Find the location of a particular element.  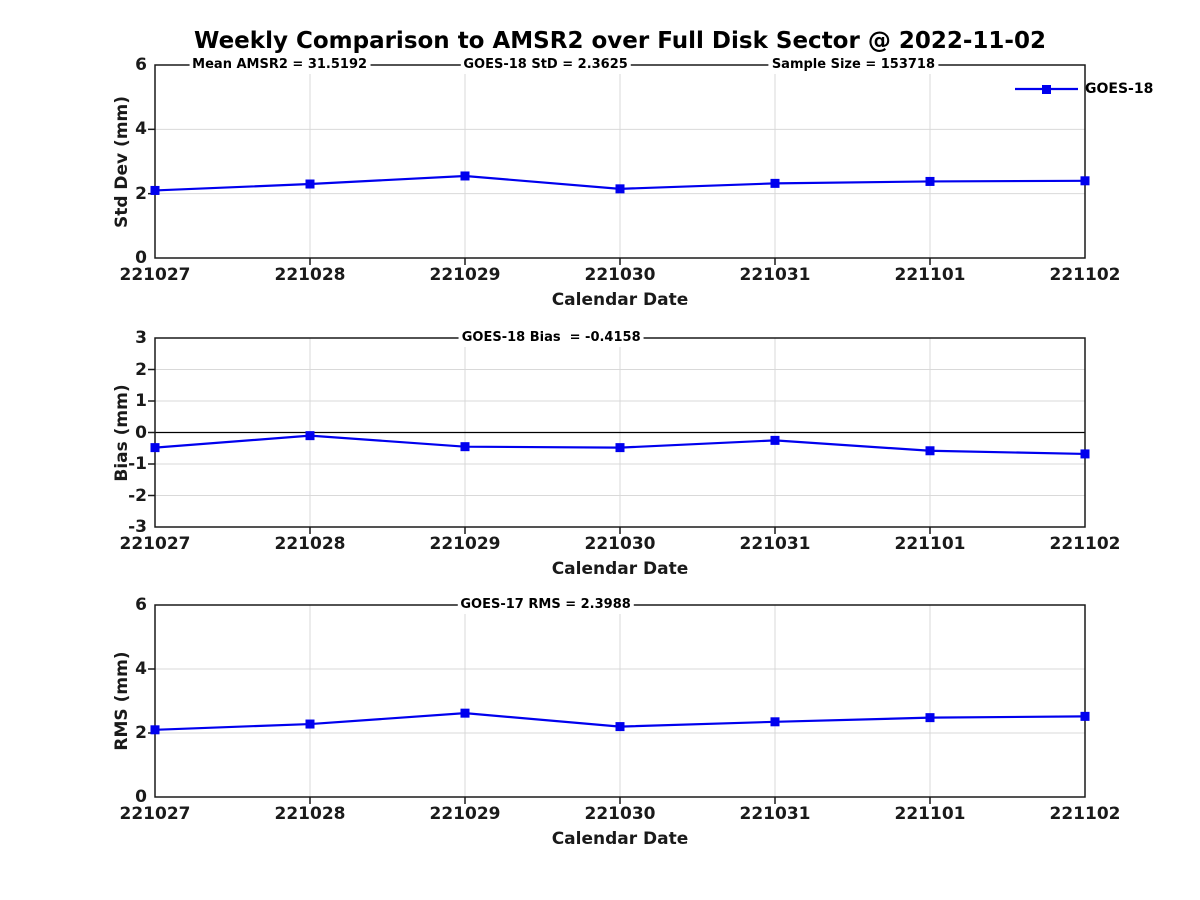

y-tick-label: -1 is located at coordinates (137, 464).